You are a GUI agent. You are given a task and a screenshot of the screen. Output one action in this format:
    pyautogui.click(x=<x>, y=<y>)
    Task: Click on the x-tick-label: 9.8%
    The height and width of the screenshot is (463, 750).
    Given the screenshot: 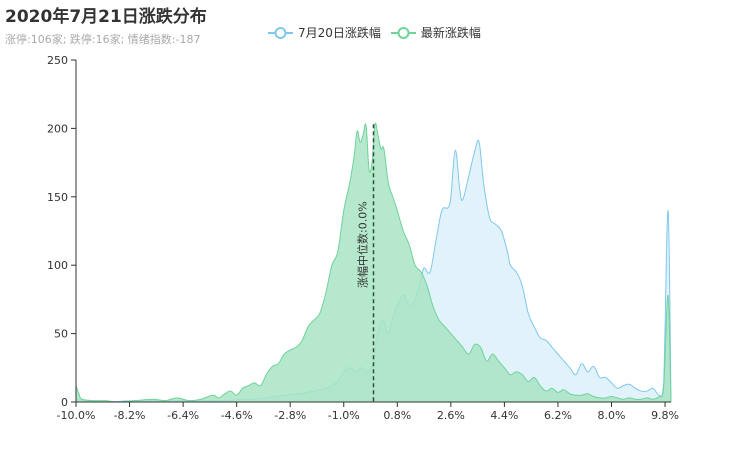 What is the action you would take?
    pyautogui.click(x=665, y=415)
    